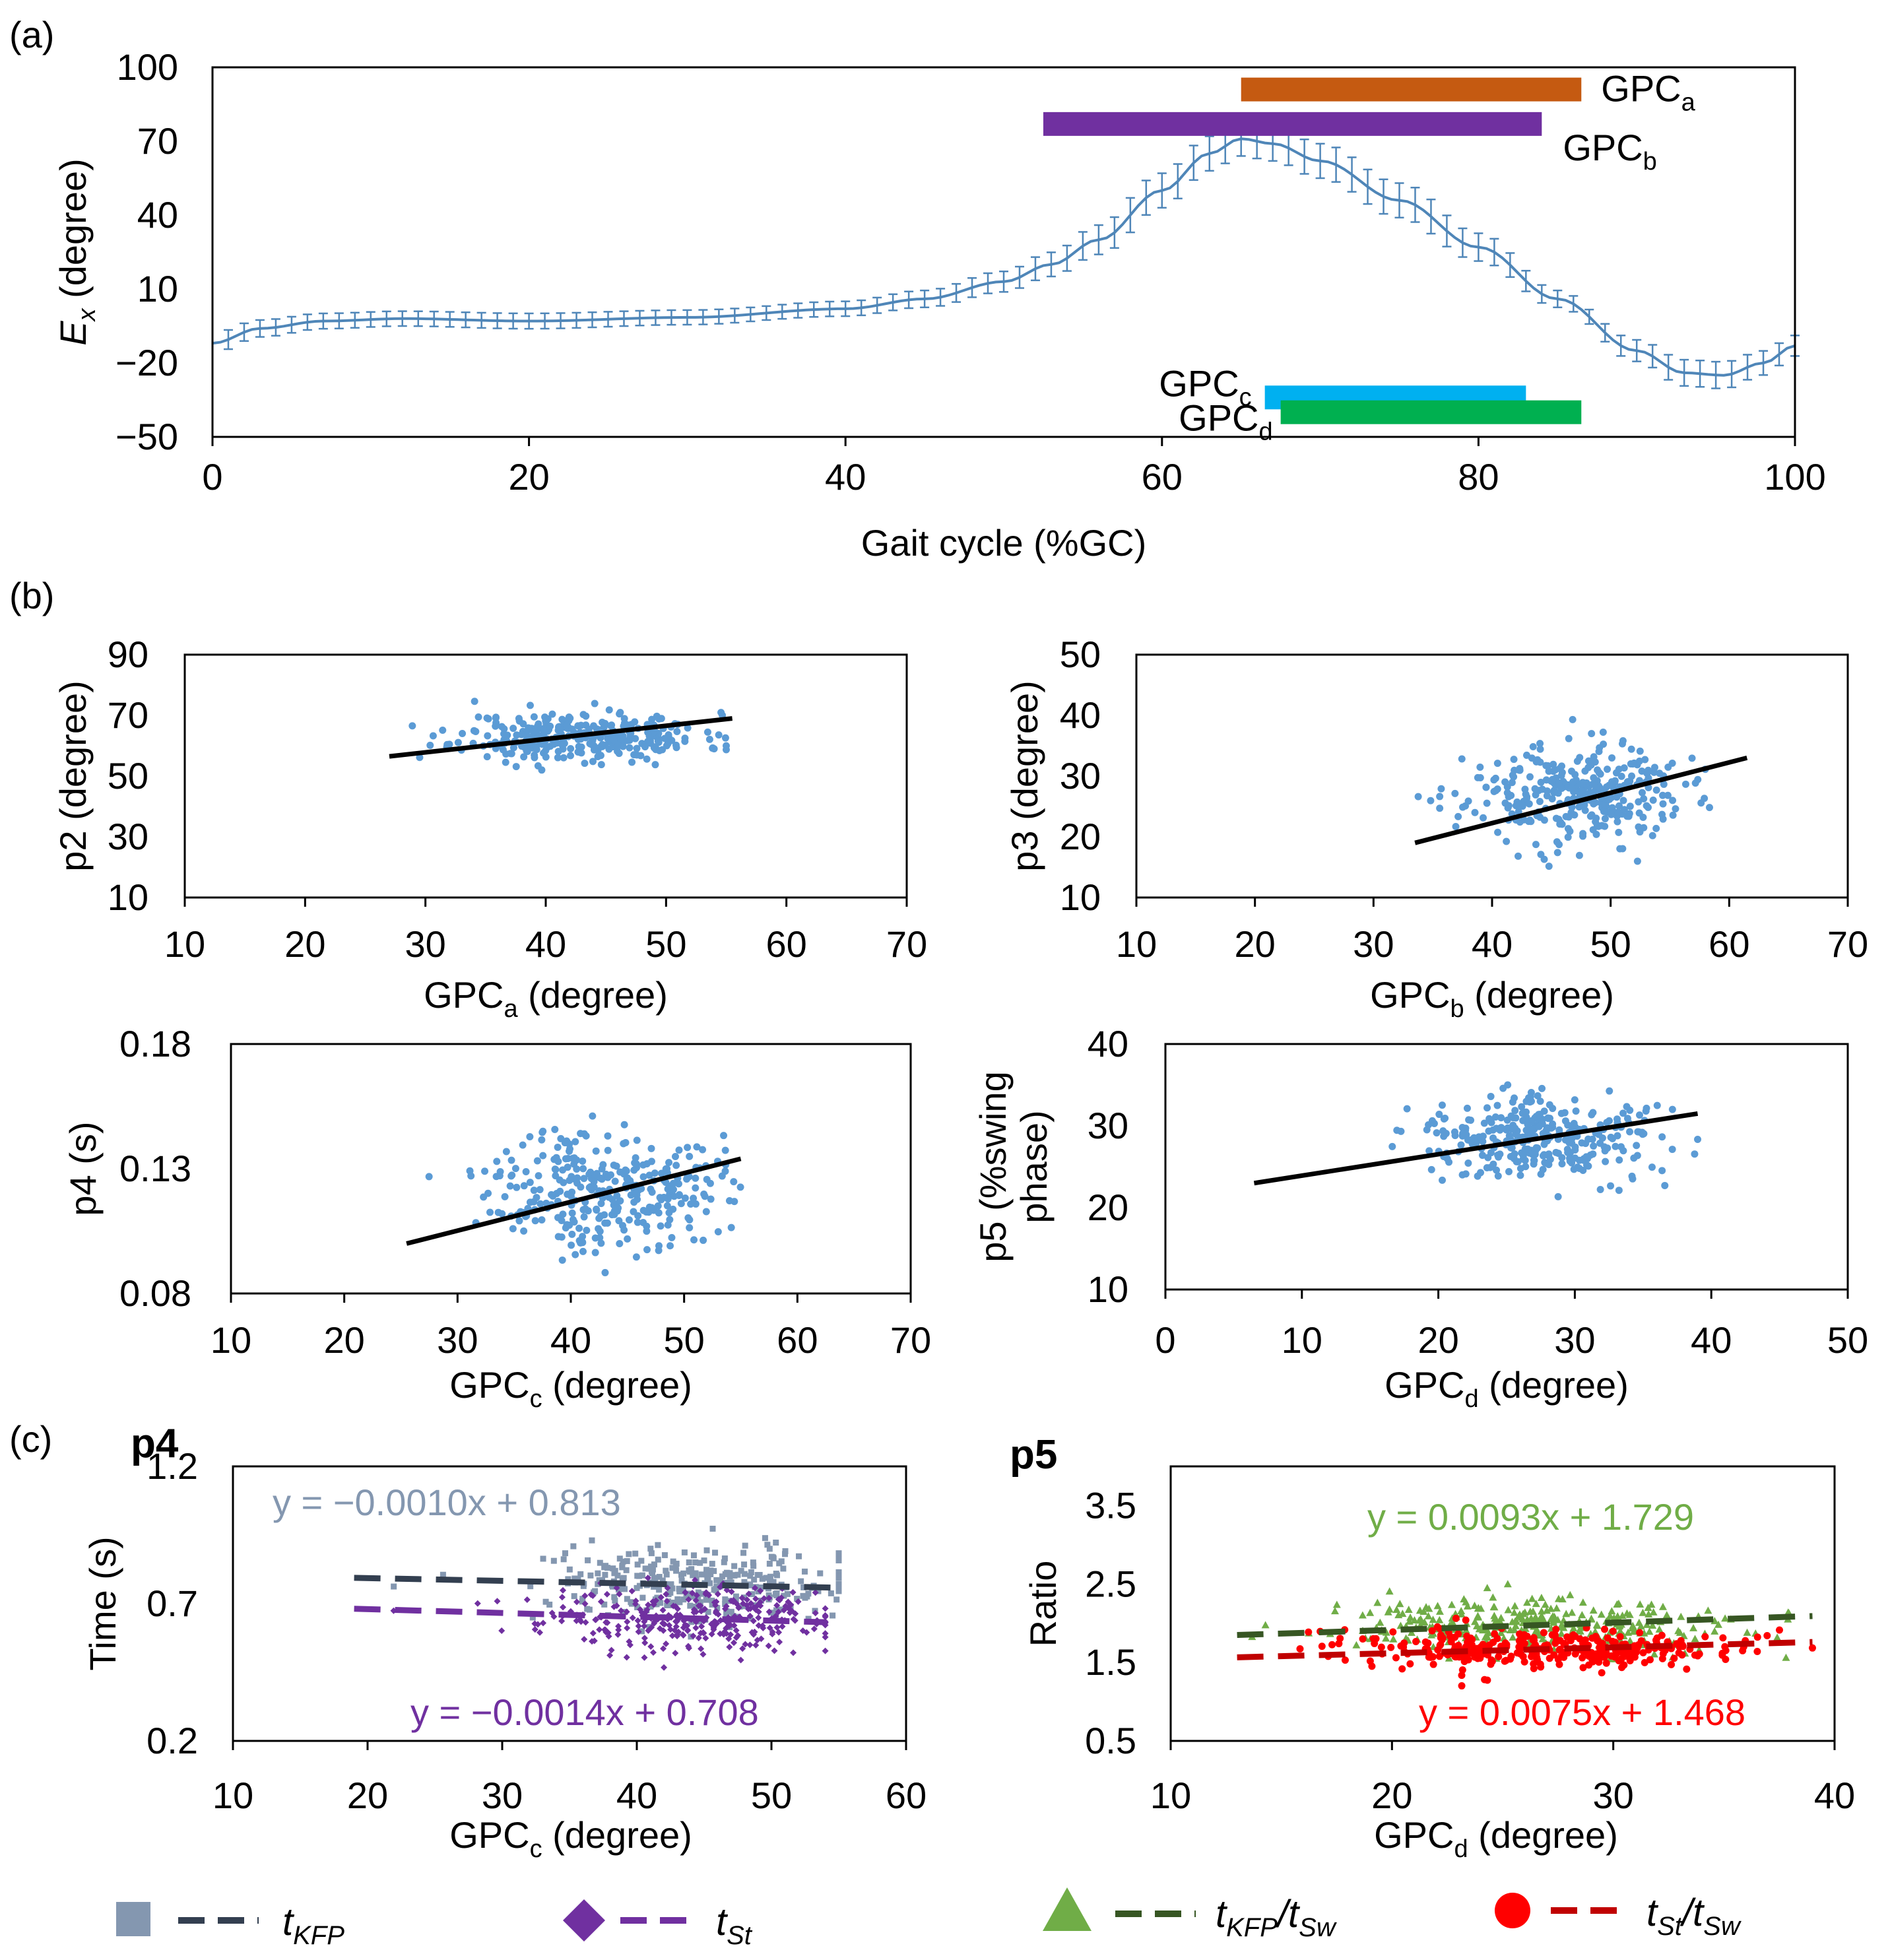 The height and width of the screenshot is (1960, 1890). Describe the element at coordinates (1108, 1043) in the screenshot. I see `y-tick-label: 40` at that location.